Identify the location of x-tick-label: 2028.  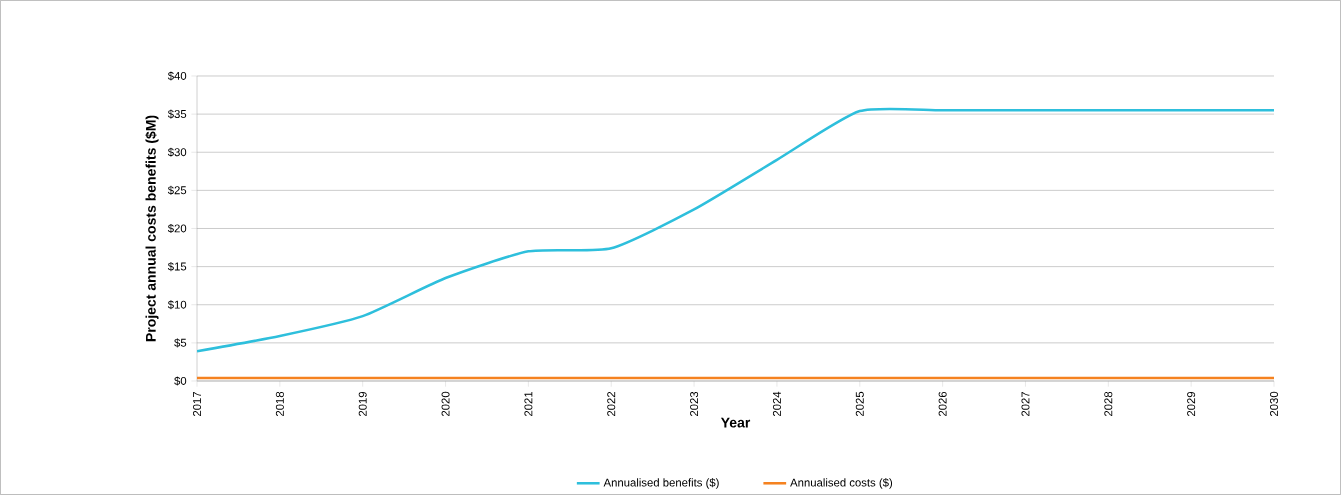
(1108, 404).